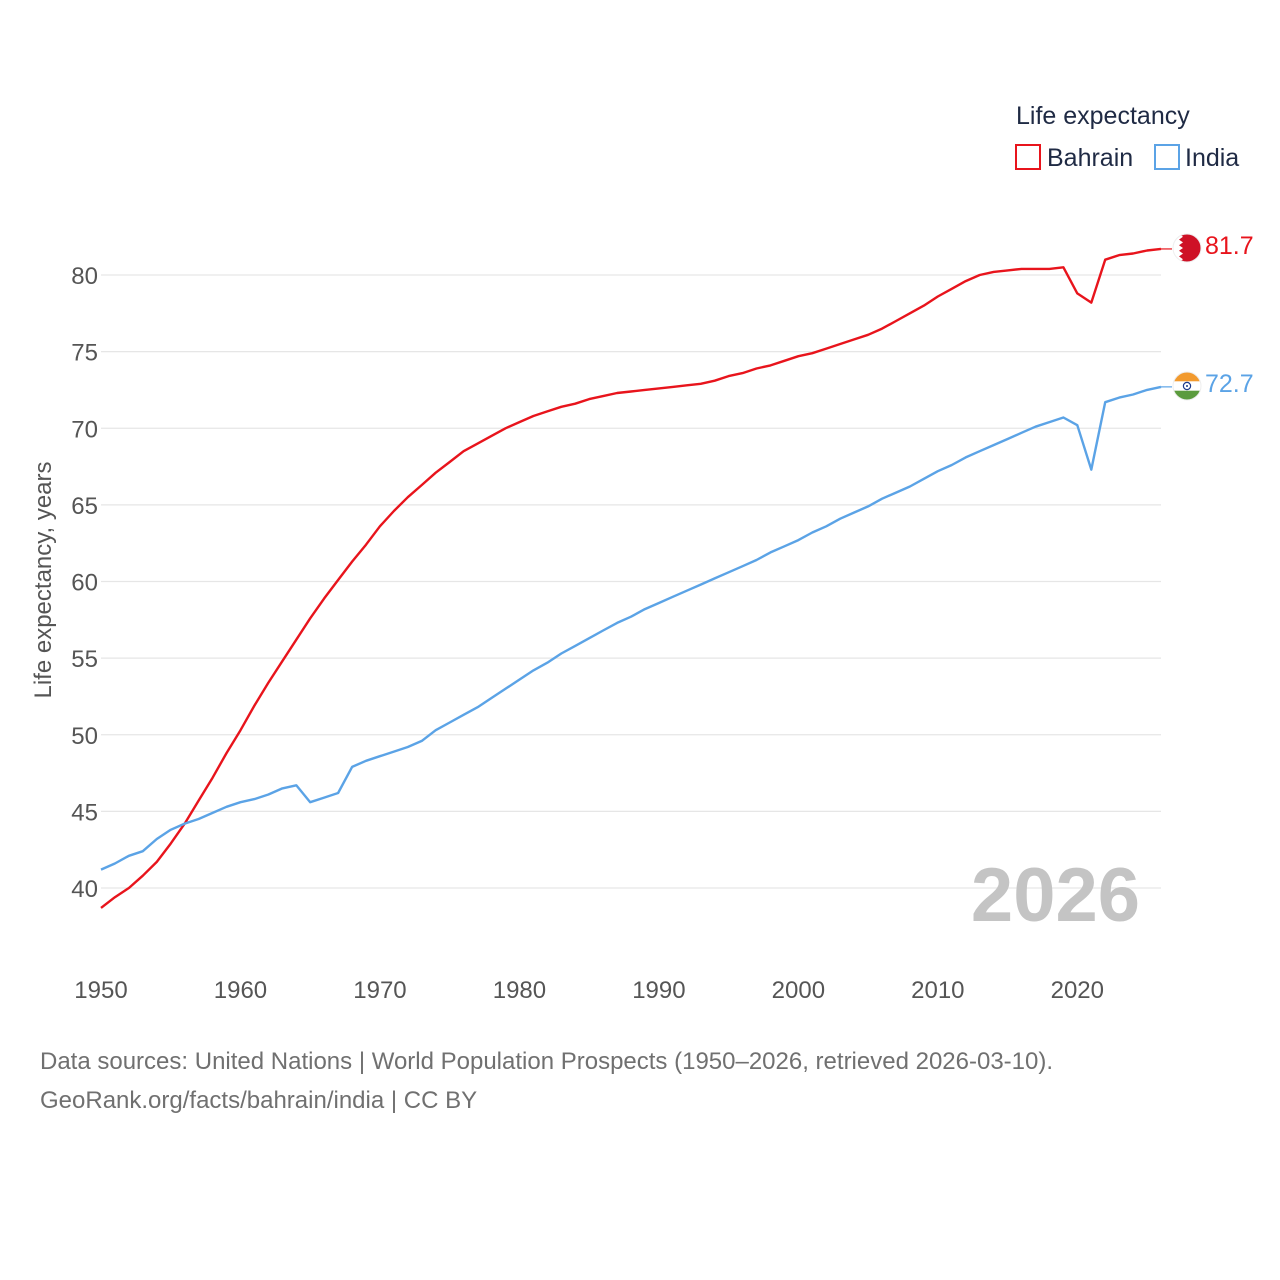 This screenshot has width=1280, height=1280. Describe the element at coordinates (1187, 248) in the screenshot. I see `bahrain-flag-icon` at that location.